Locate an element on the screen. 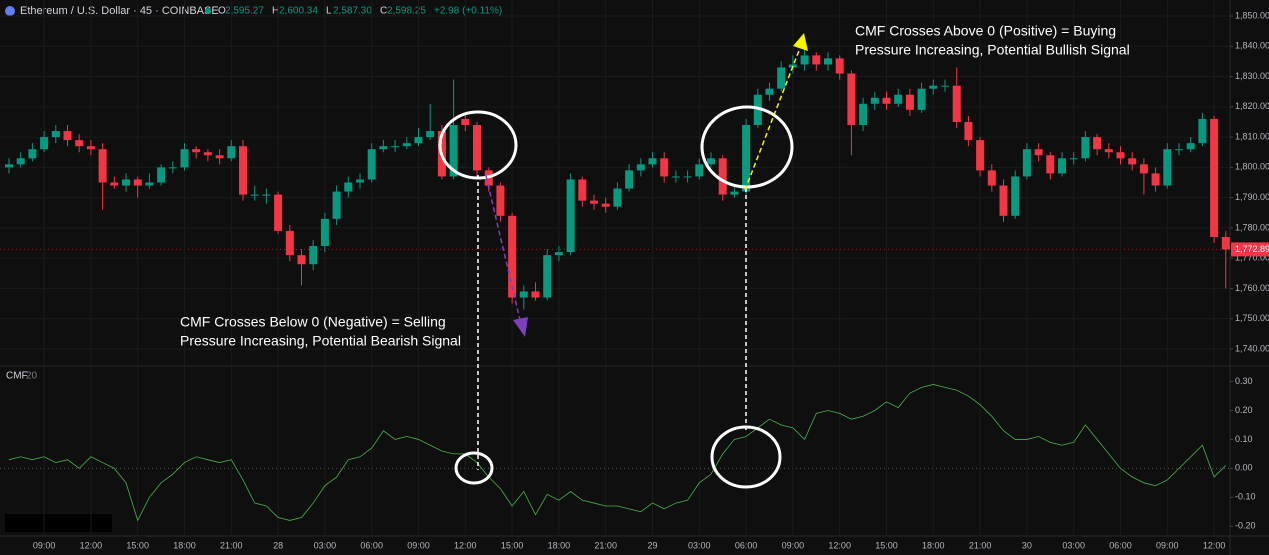  y-tick-label: 0.00 is located at coordinates (1244, 468).